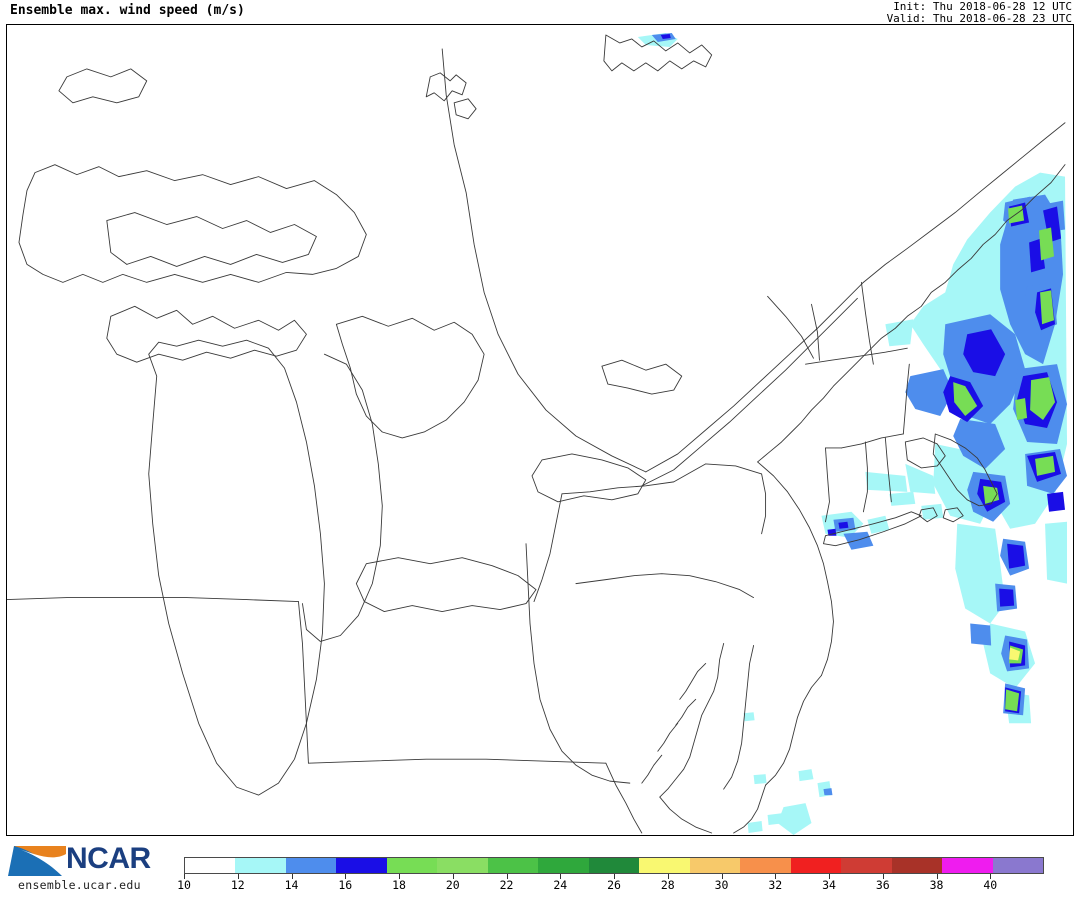  I want to click on colorbar-label-14: 14, so click(291, 885).